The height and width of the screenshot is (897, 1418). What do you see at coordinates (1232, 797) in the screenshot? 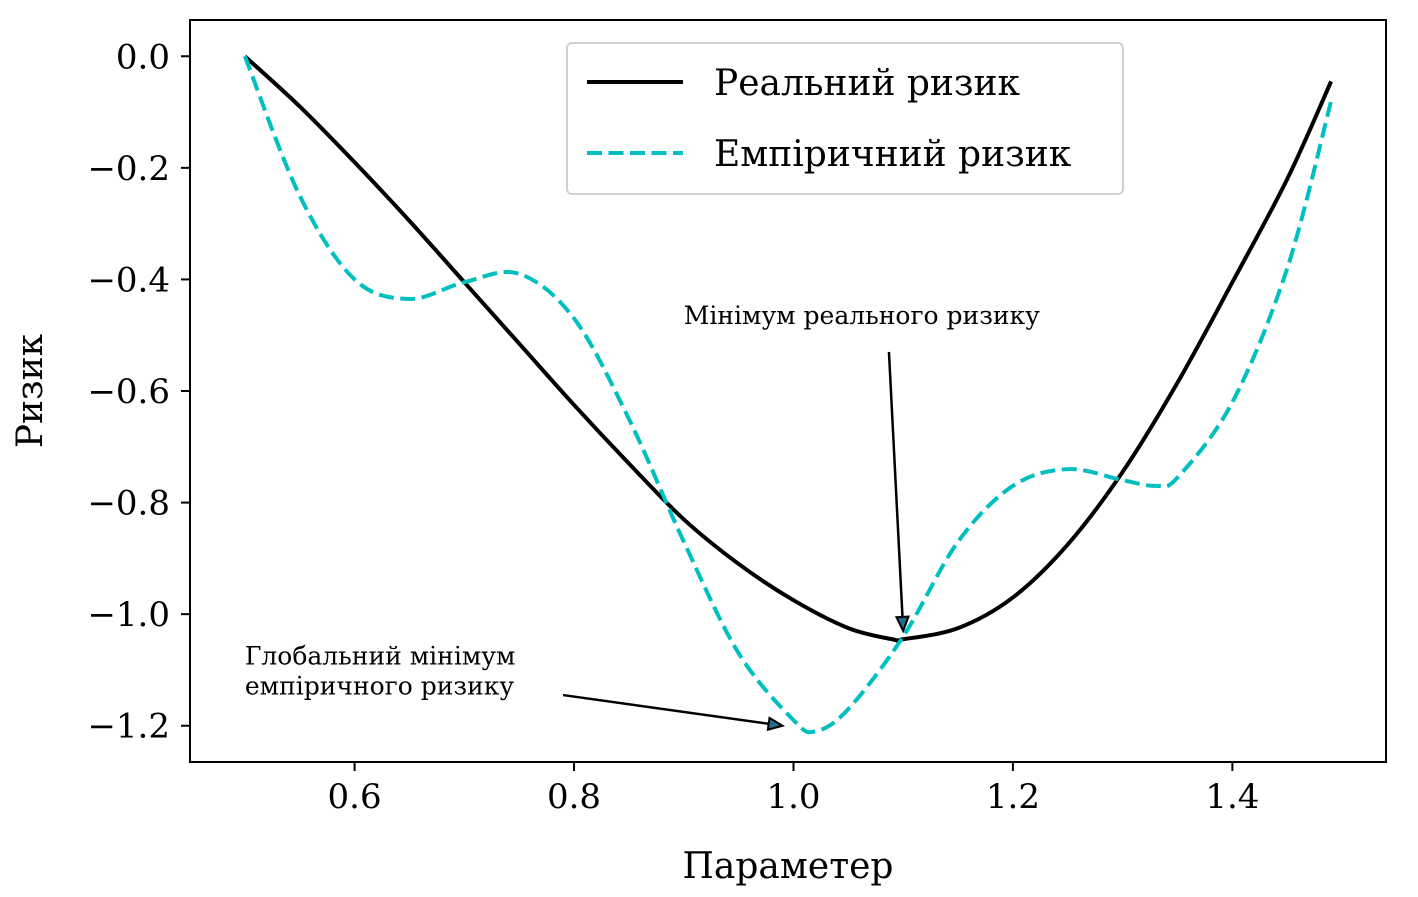
I see `x-tick-label: 1.4` at bounding box center [1232, 797].